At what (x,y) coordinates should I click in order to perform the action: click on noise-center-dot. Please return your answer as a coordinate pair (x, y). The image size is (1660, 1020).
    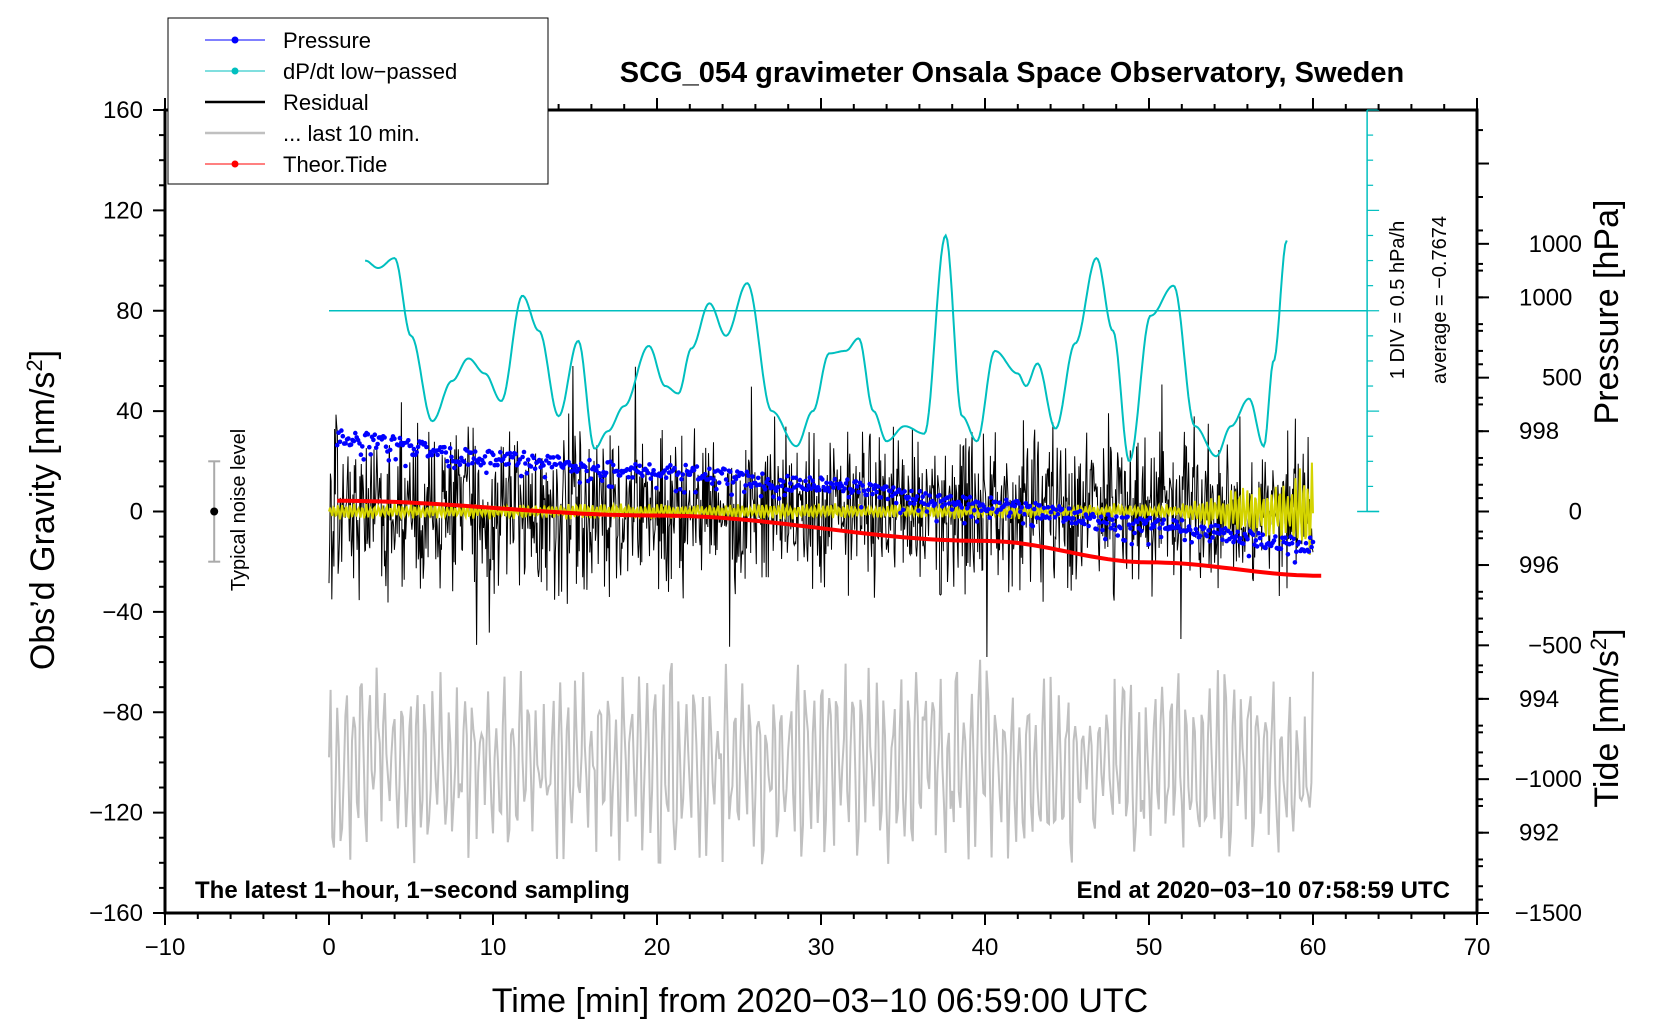
    Looking at the image, I should click on (214, 511).